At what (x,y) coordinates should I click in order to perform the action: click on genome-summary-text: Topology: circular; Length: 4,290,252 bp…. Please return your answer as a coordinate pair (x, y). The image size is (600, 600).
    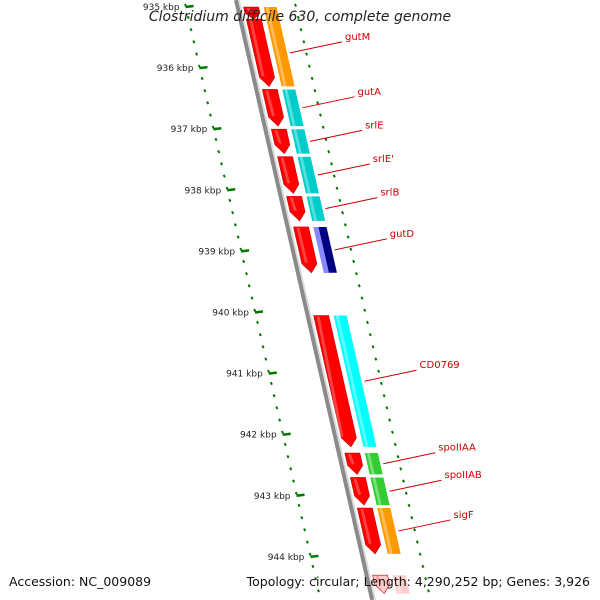
    Looking at the image, I should click on (418, 581).